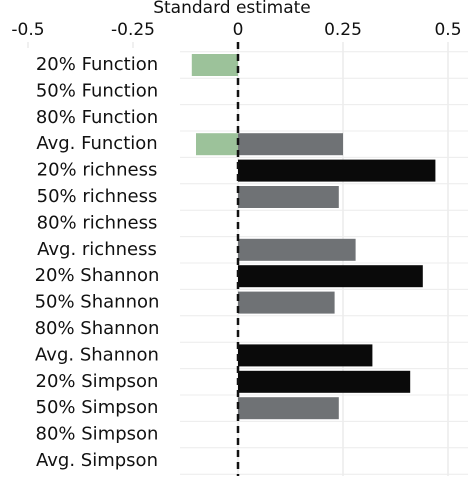 This screenshot has width=474, height=480. I want to click on y-tick-label: 20% Shannon, so click(97, 275).